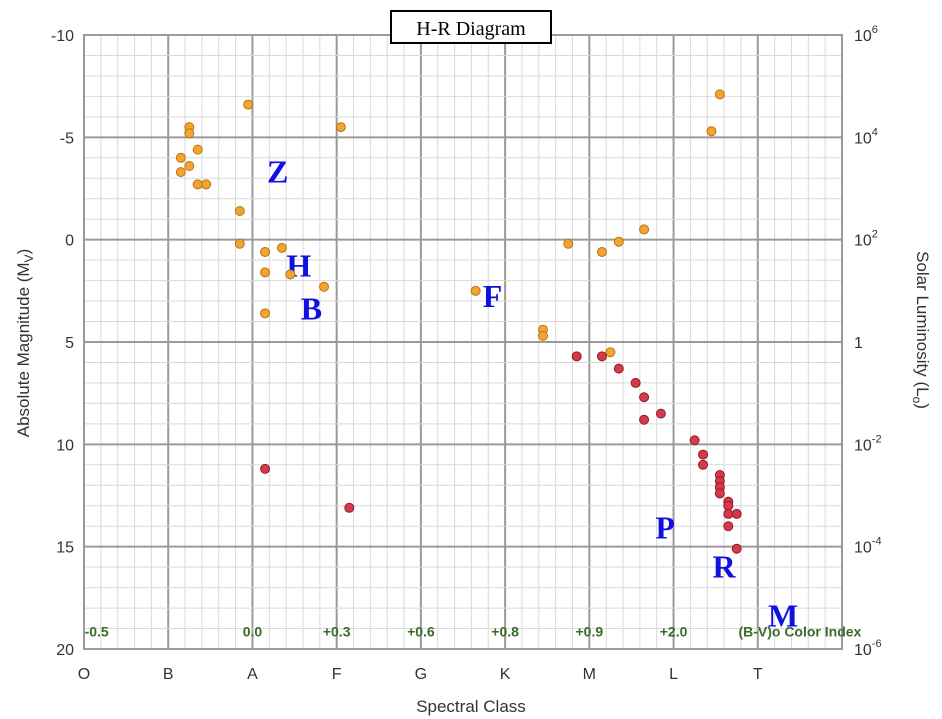 This screenshot has height=719, width=942. Describe the element at coordinates (62, 36) in the screenshot. I see `y-tick-label: -10` at that location.